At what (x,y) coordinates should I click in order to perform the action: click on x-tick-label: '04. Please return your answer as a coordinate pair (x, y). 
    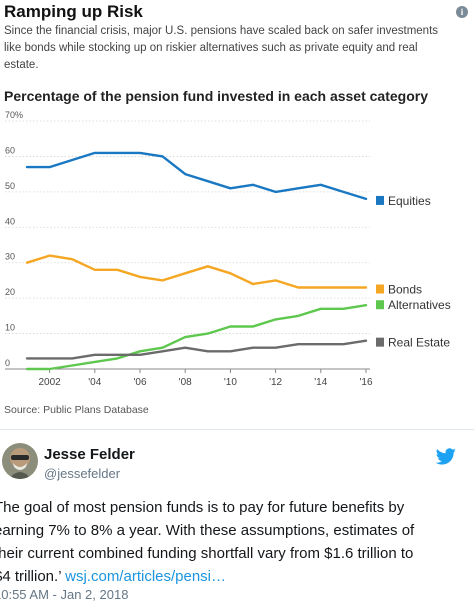
    Looking at the image, I should click on (94, 382).